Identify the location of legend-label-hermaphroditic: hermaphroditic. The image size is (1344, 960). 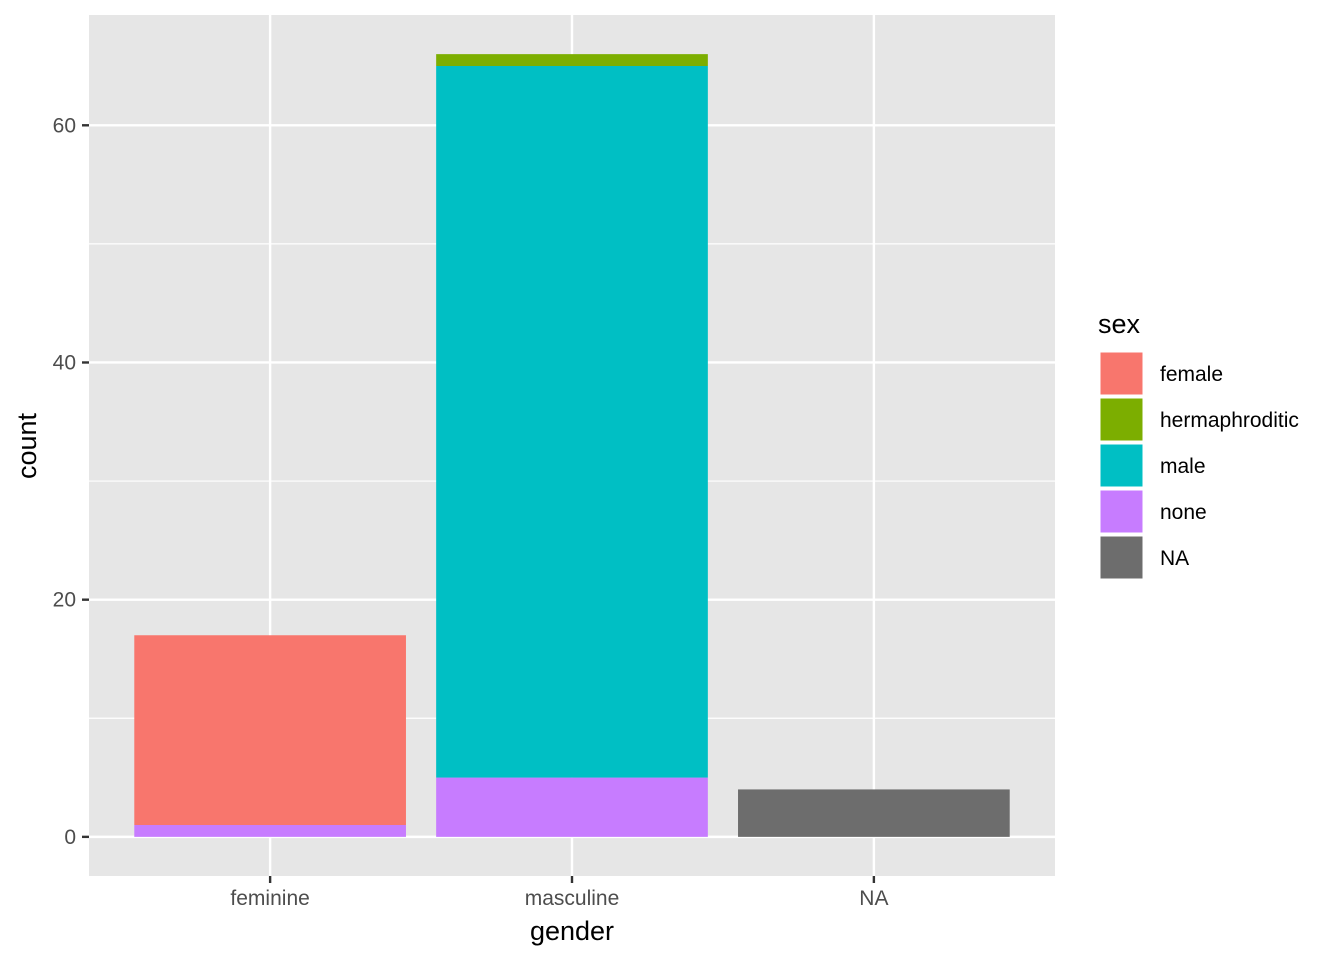
(1229, 420).